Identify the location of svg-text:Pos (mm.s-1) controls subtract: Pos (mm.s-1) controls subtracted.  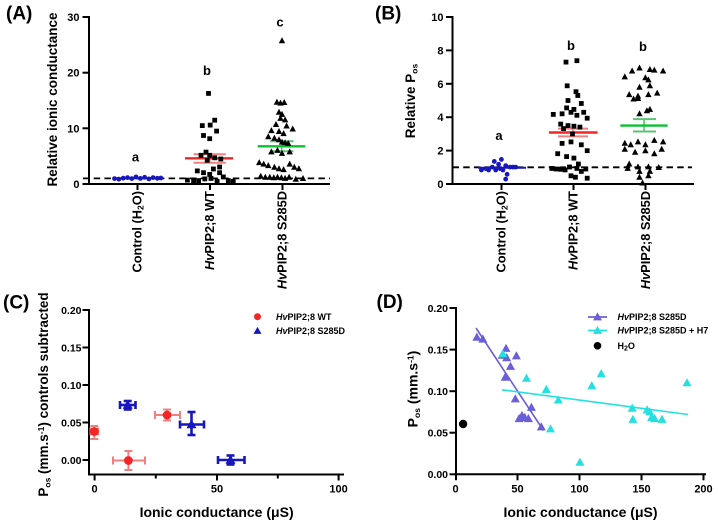
(44, 394).